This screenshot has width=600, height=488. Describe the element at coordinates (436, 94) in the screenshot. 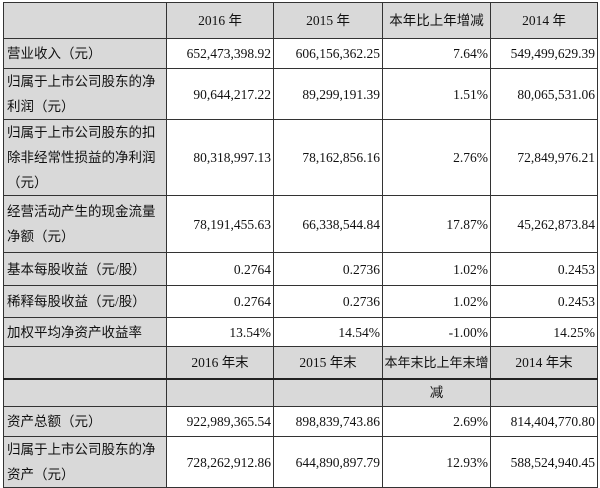

I see `value-cell: 1.51%` at that location.